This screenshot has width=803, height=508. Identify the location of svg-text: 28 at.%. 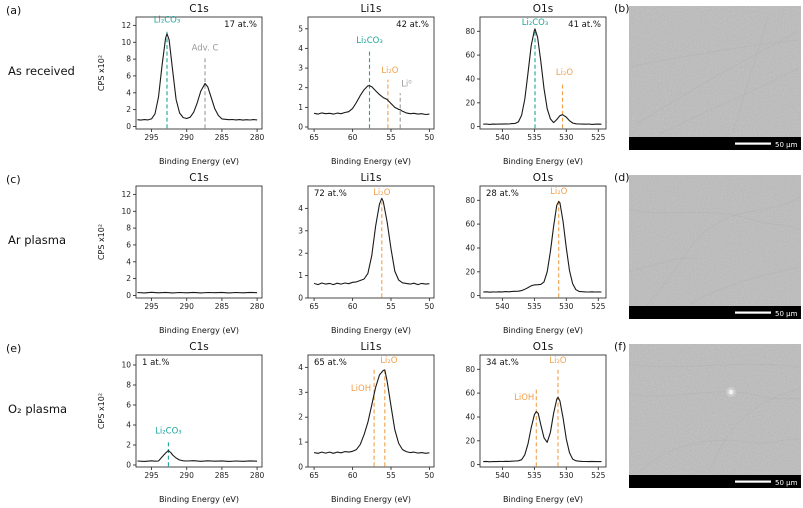
(502, 194).